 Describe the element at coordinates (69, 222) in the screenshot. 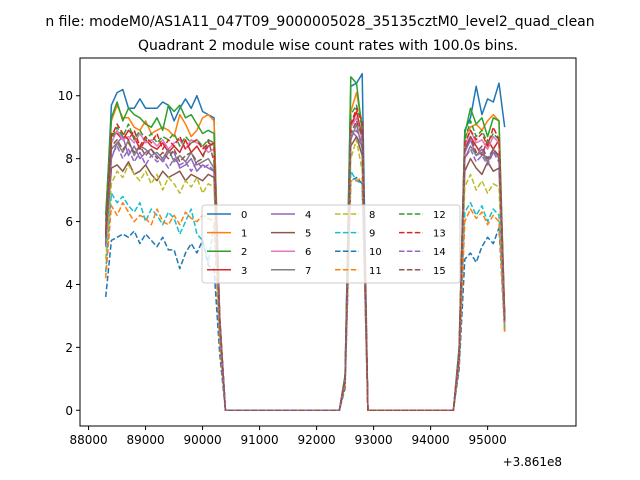

I see `y-tick-label: 6` at that location.